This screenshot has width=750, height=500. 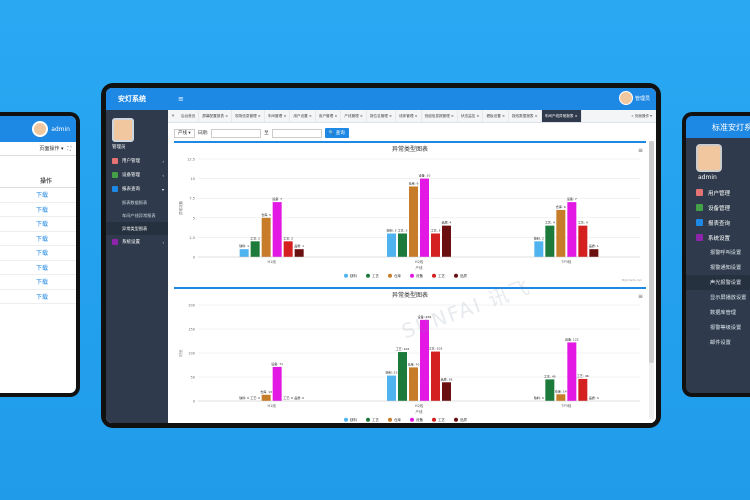 What do you see at coordinates (278, 116) in the screenshot?
I see `tab: 车间管理 ×` at bounding box center [278, 116].